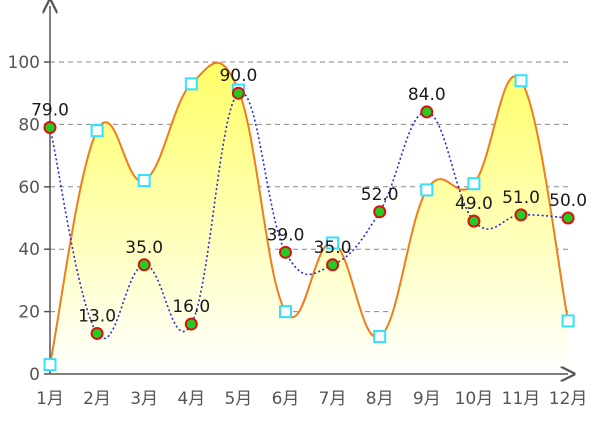 The height and width of the screenshot is (422, 612). I want to click on data-label: 39.0, so click(286, 235).